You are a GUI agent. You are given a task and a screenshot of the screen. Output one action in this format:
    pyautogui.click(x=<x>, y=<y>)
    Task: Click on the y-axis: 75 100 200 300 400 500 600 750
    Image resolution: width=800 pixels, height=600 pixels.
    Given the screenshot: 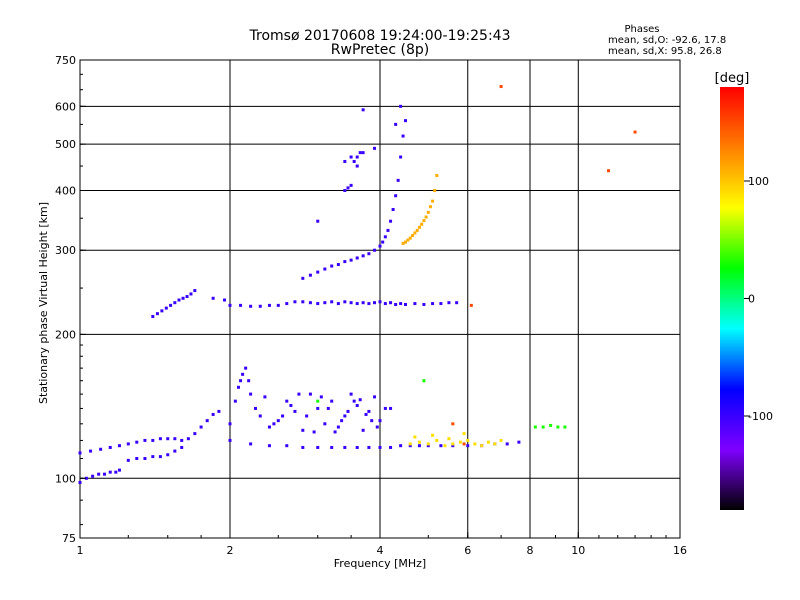 What is the action you would take?
    pyautogui.click(x=70, y=299)
    